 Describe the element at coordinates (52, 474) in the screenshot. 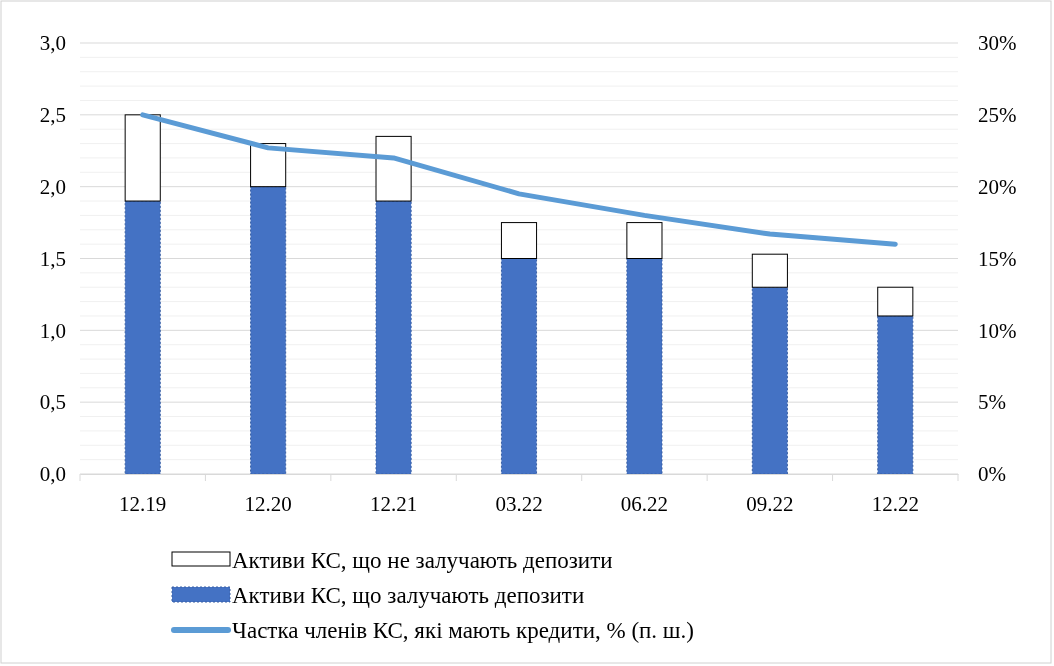

I see `y-tick-label: 0,0` at that location.